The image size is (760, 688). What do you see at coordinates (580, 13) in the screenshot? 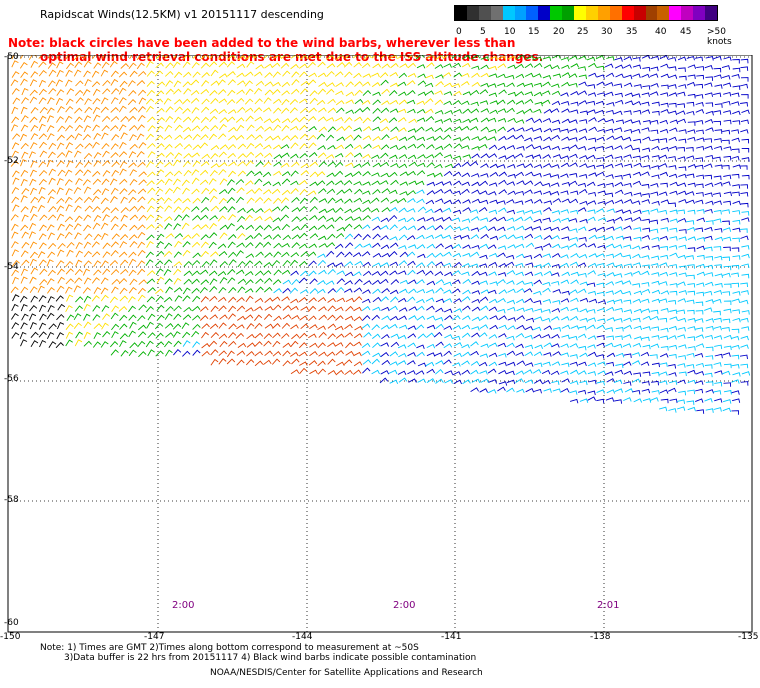
I see `legend-swatch` at bounding box center [580, 13].